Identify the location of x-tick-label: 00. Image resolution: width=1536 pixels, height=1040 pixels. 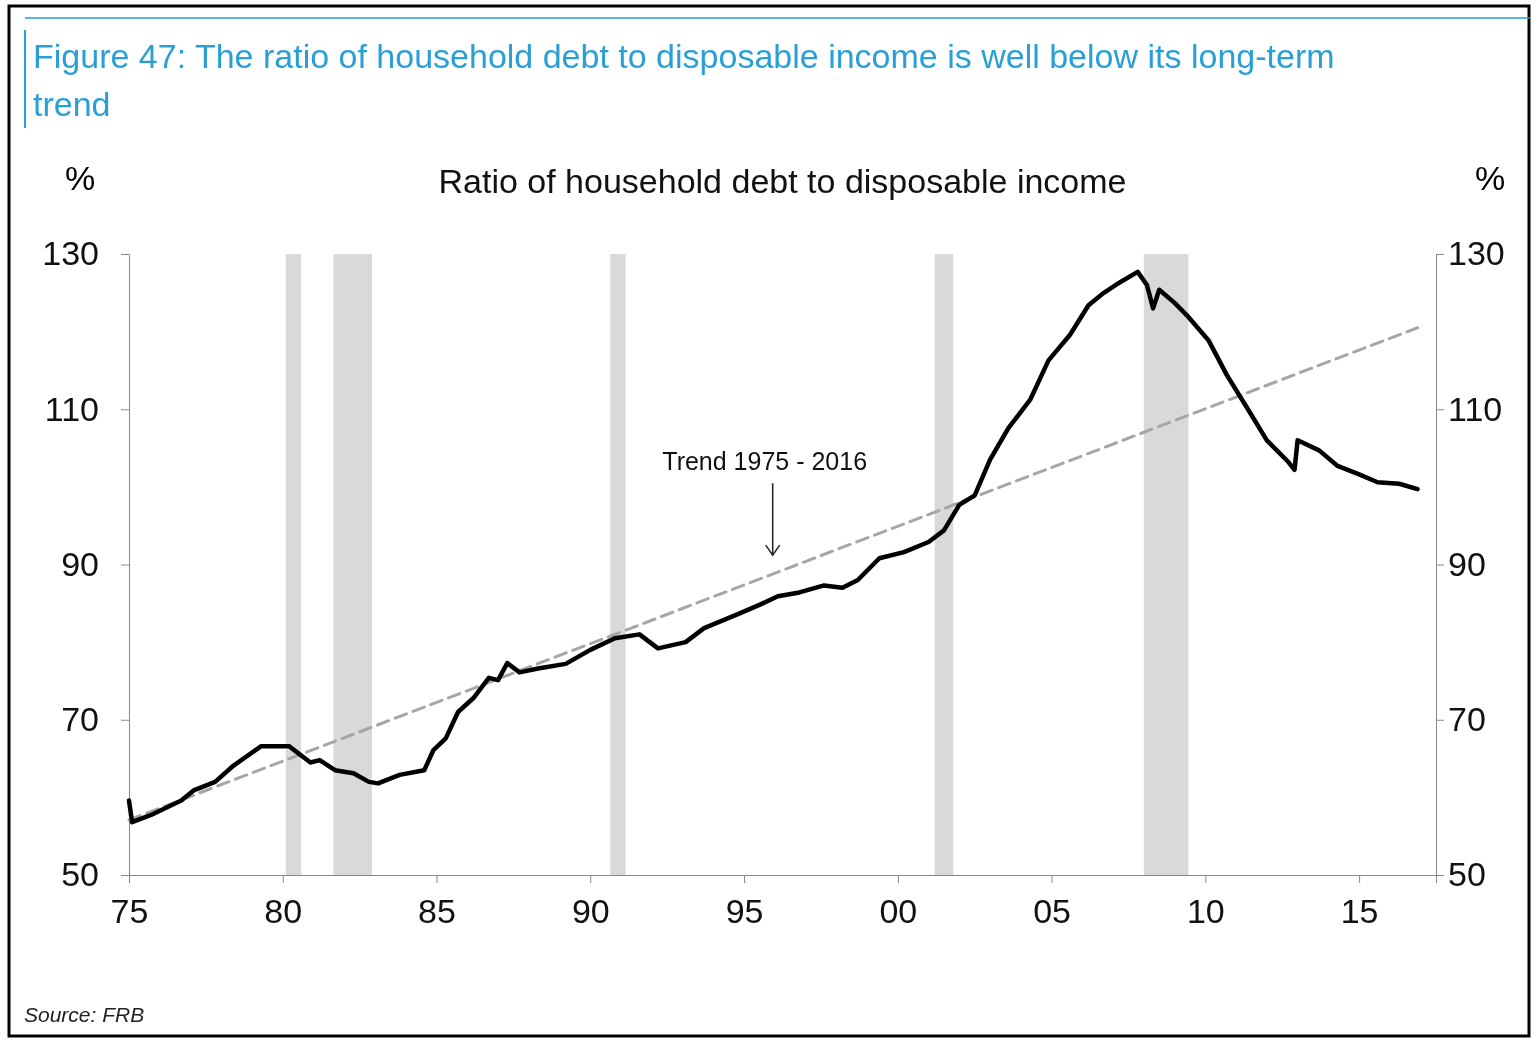
(898, 911).